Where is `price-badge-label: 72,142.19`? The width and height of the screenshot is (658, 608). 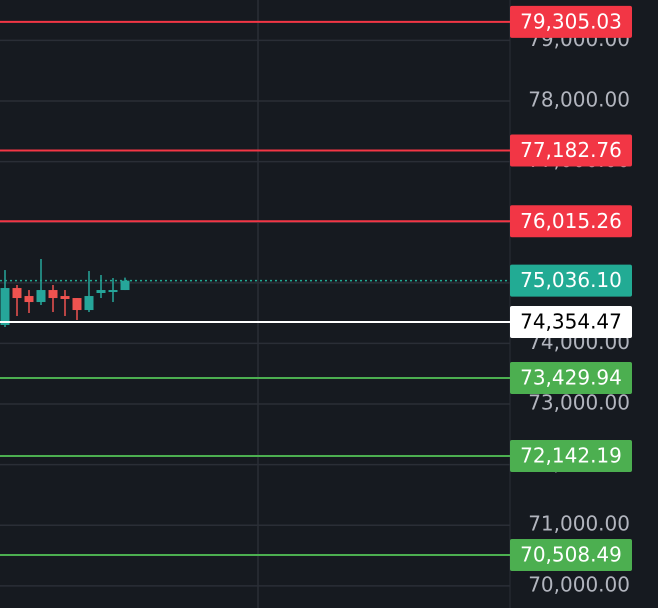
price-badge-label: 72,142.19 is located at coordinates (571, 456).